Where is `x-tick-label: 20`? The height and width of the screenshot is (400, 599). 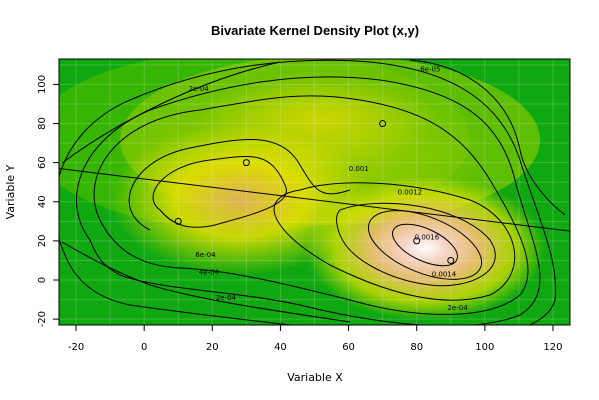 x-tick-label: 20 is located at coordinates (212, 347).